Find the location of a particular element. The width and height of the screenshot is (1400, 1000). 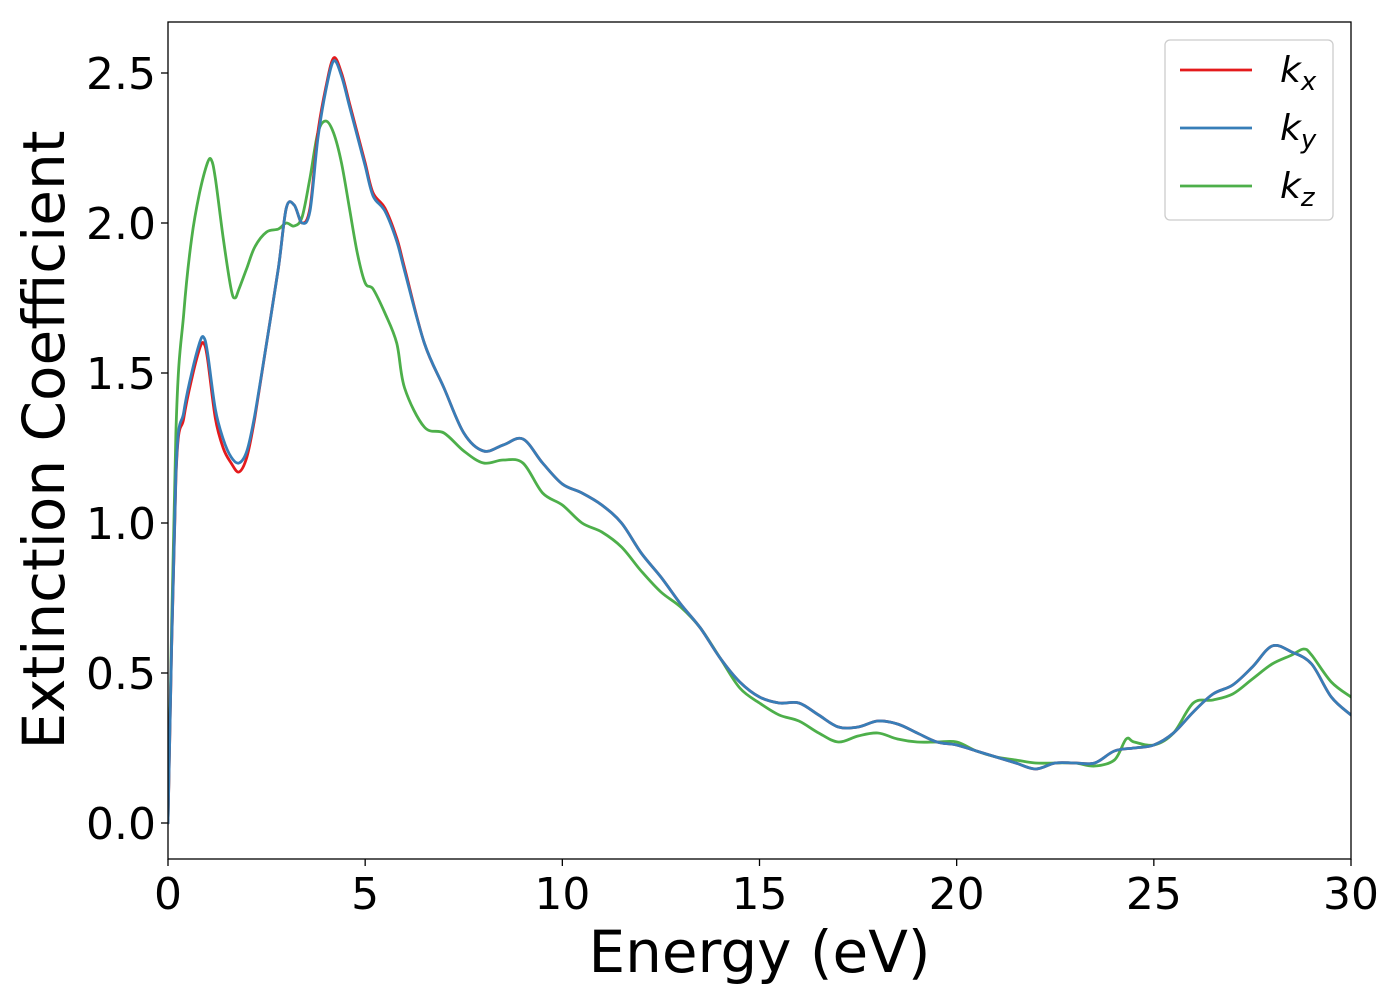

x-tick-label: 15 is located at coordinates (760, 894).